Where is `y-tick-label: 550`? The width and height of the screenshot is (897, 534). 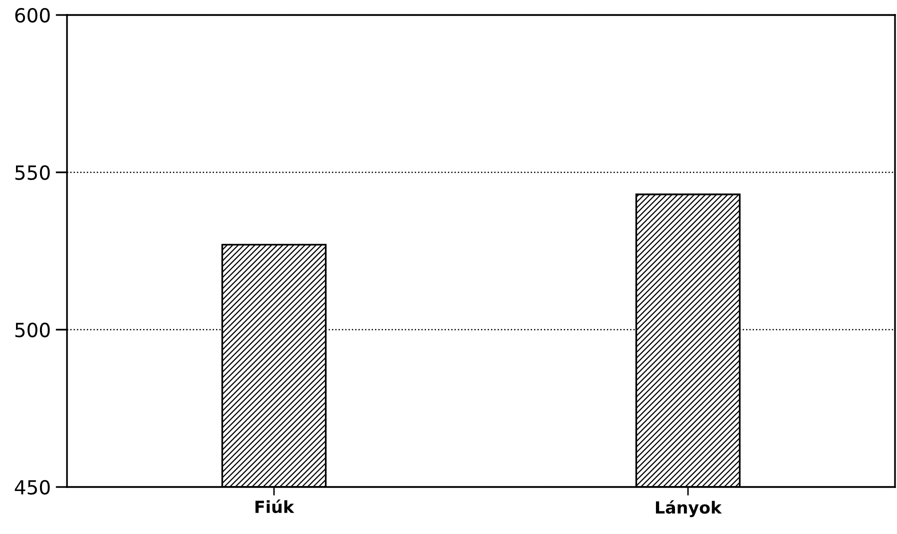
y-tick-label: 550 is located at coordinates (32, 172).